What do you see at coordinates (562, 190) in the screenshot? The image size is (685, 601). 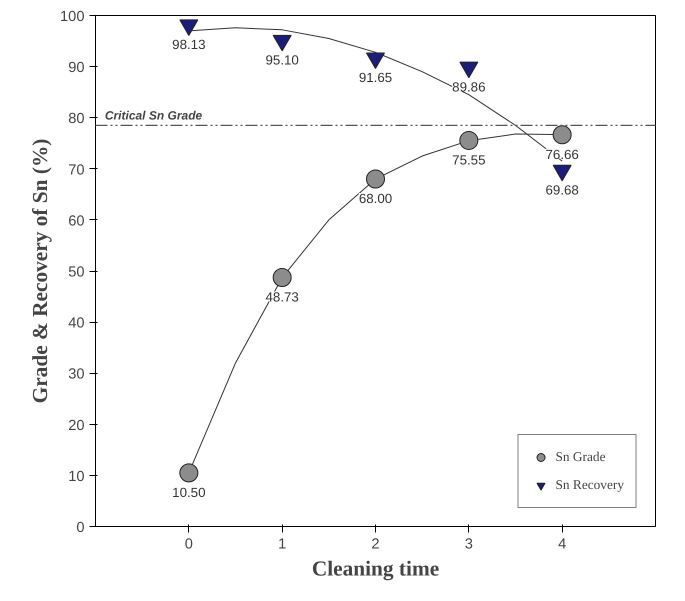 I see `data-label: 69.68` at bounding box center [562, 190].